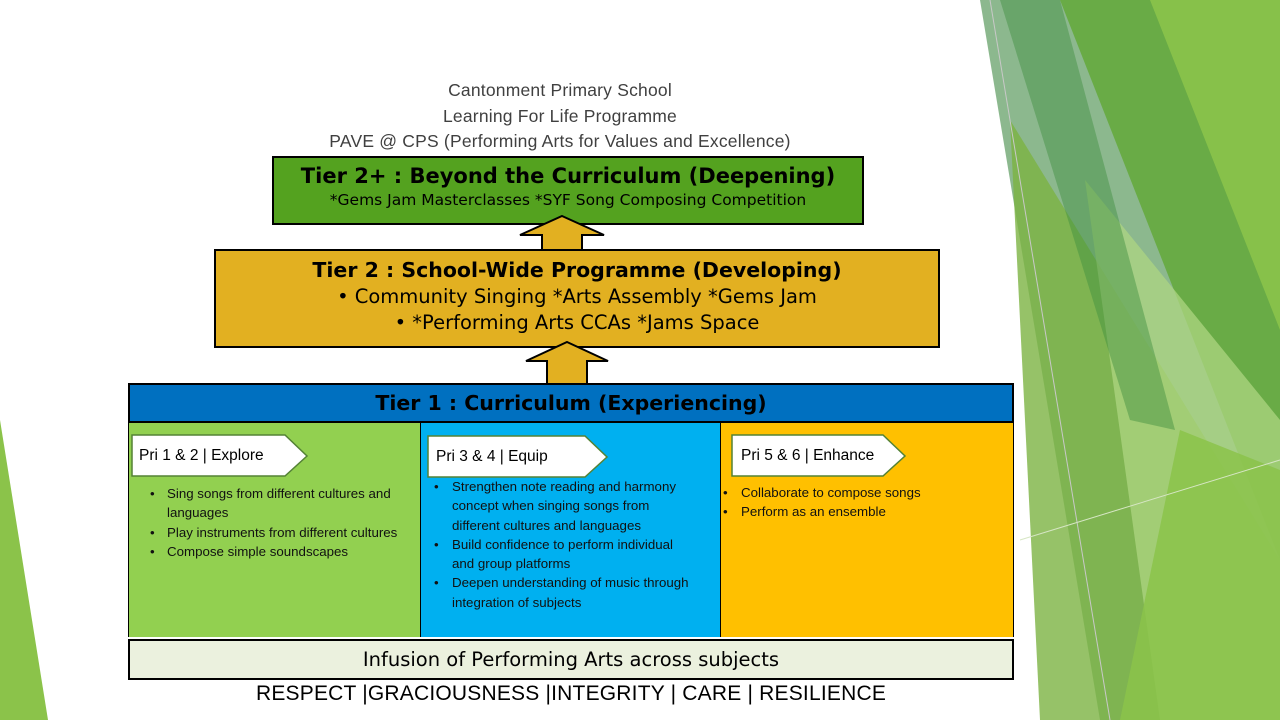  I want to click on up-arrow-icon, so click(567, 364).